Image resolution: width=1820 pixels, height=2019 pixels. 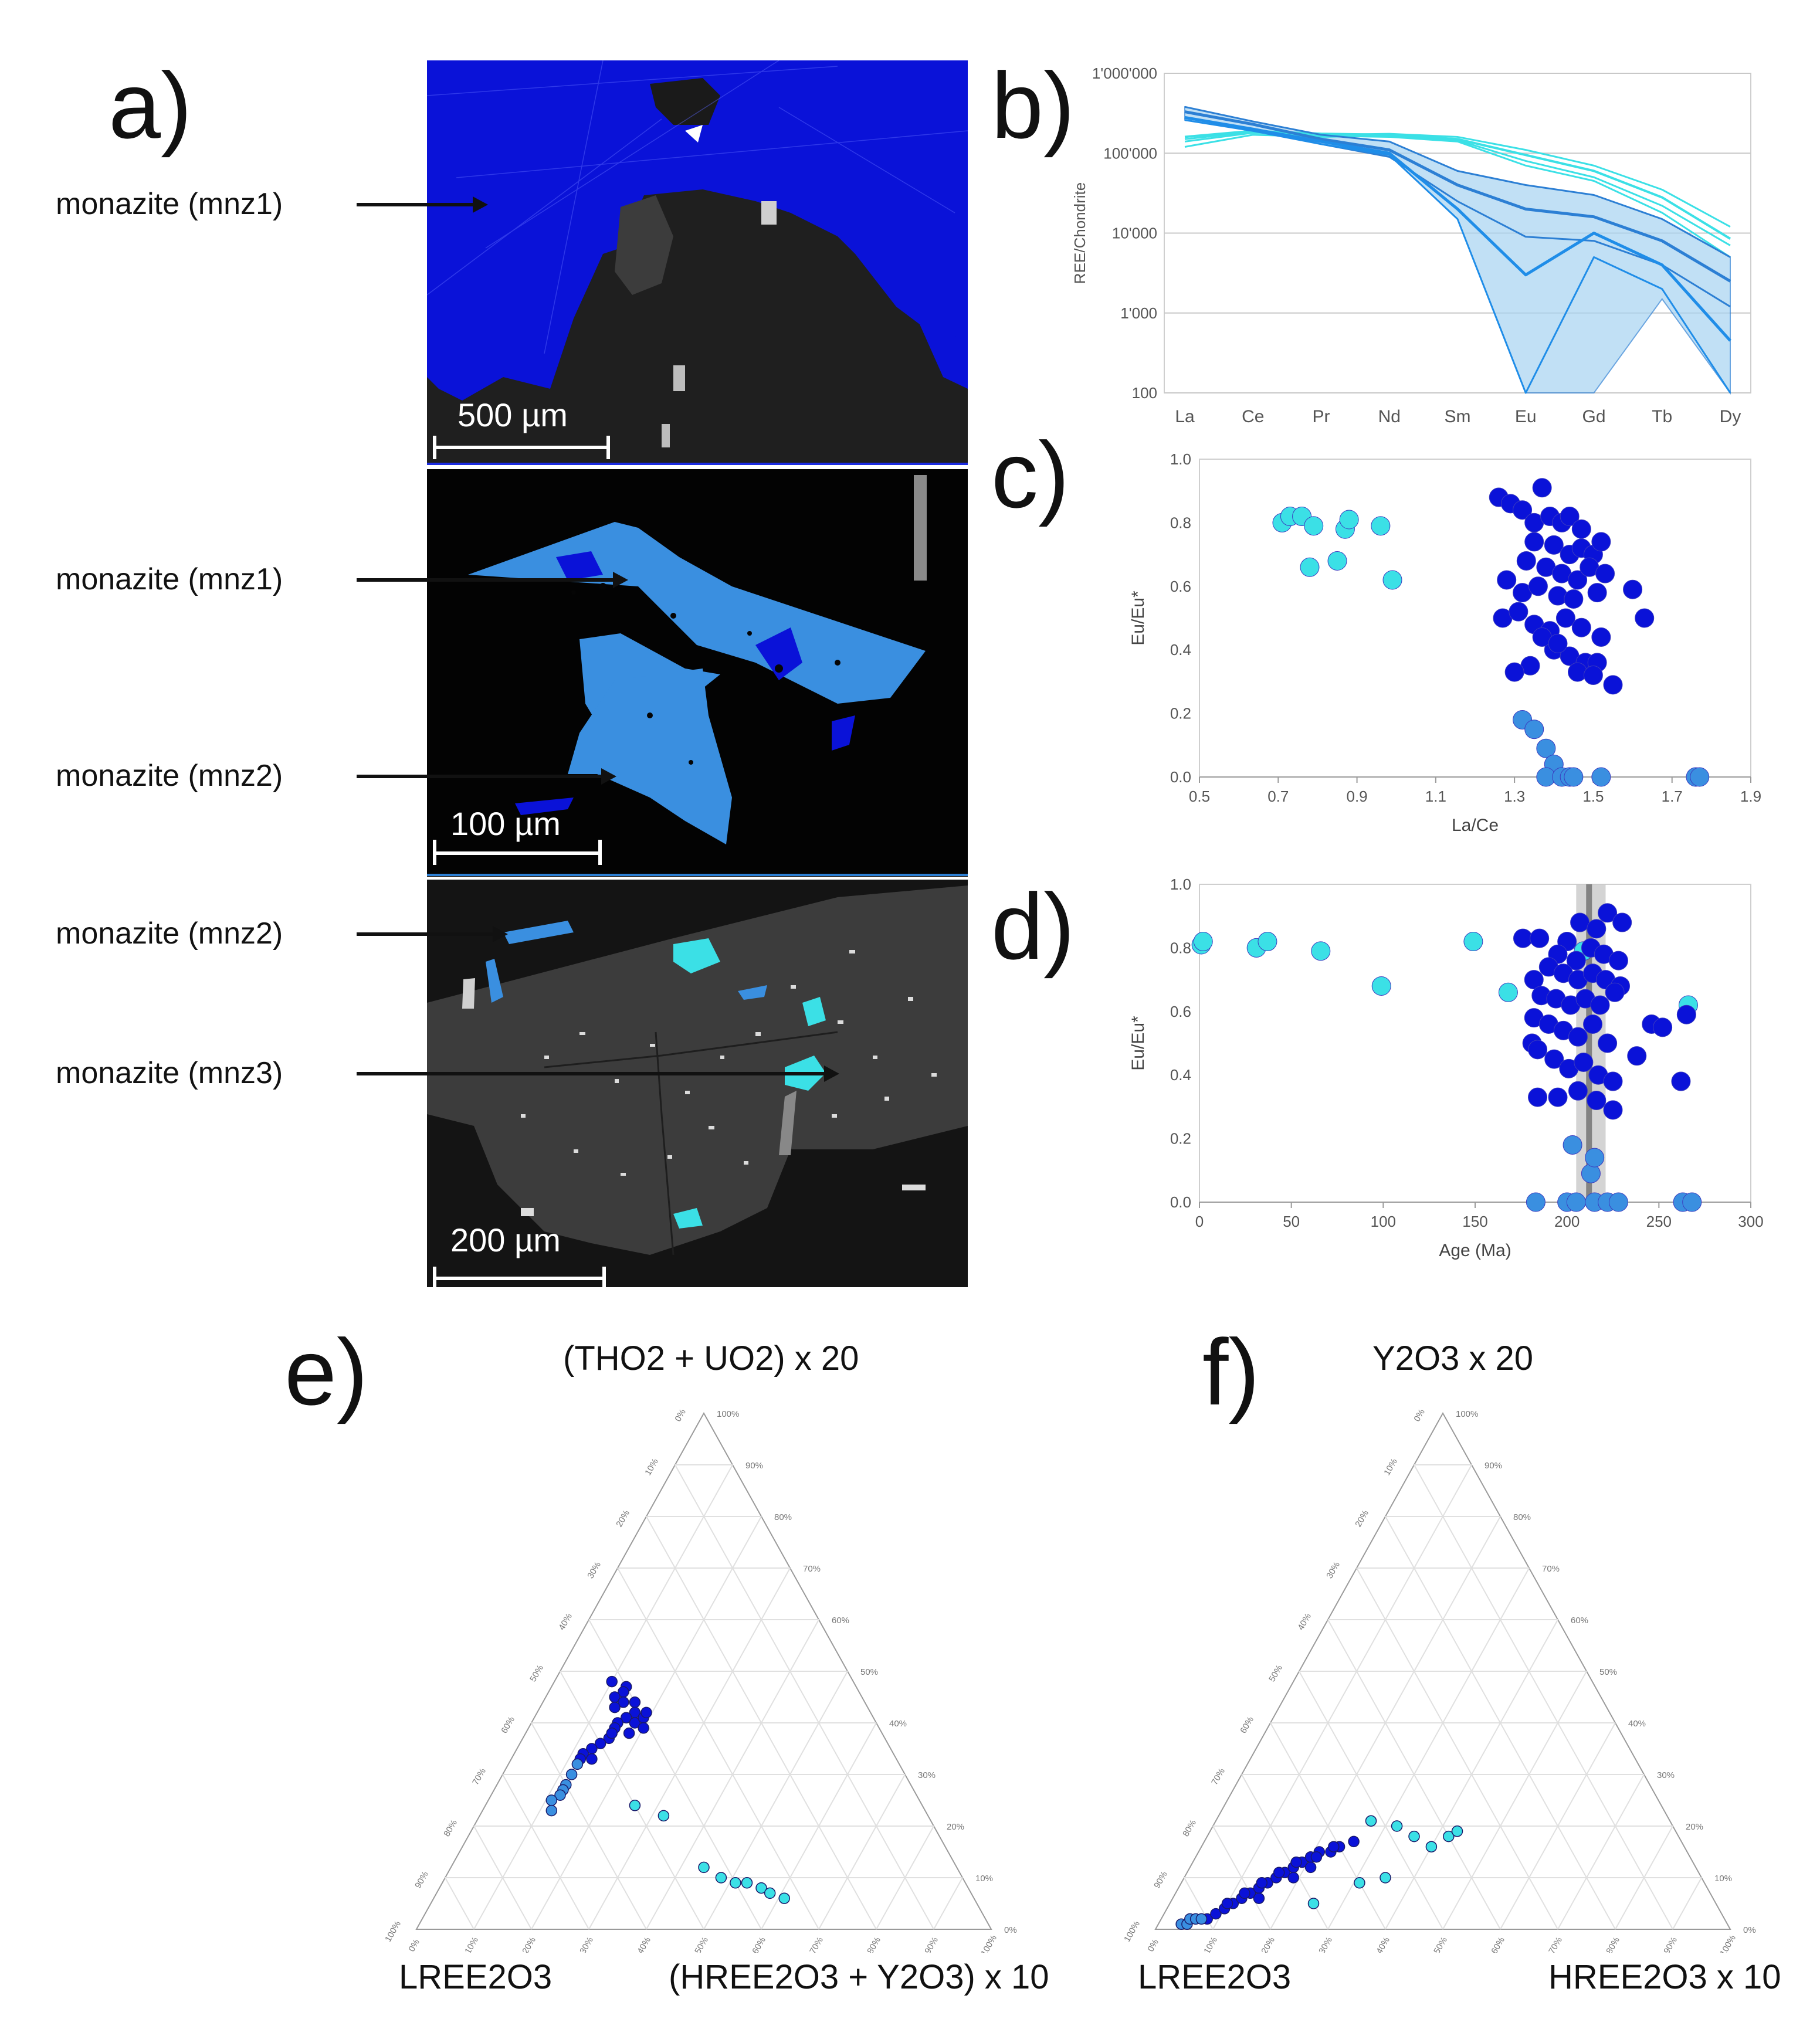 I want to click on scalebar-label-1: 500 µm, so click(x=512, y=414).